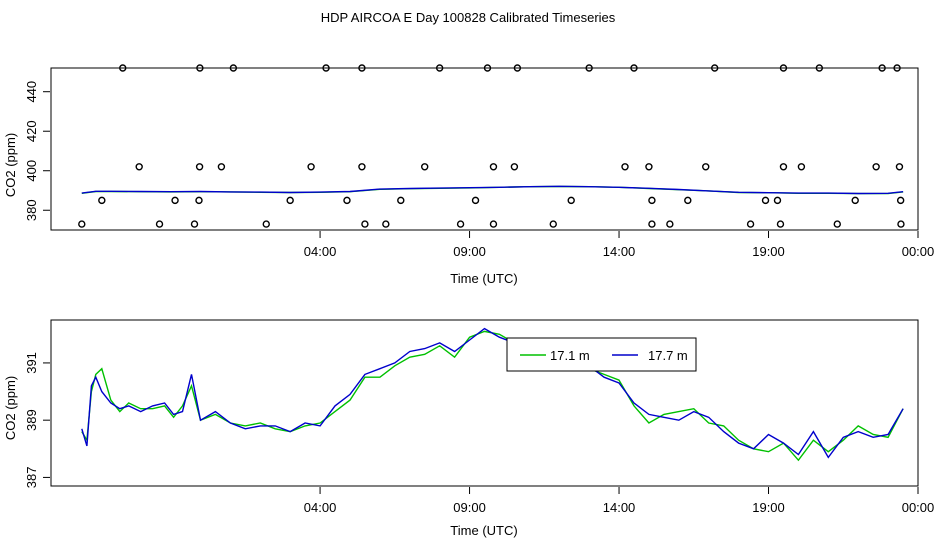 The height and width of the screenshot is (540, 936). What do you see at coordinates (31, 420) in the screenshot?
I see `bottom-y-tick-label: 389` at bounding box center [31, 420].